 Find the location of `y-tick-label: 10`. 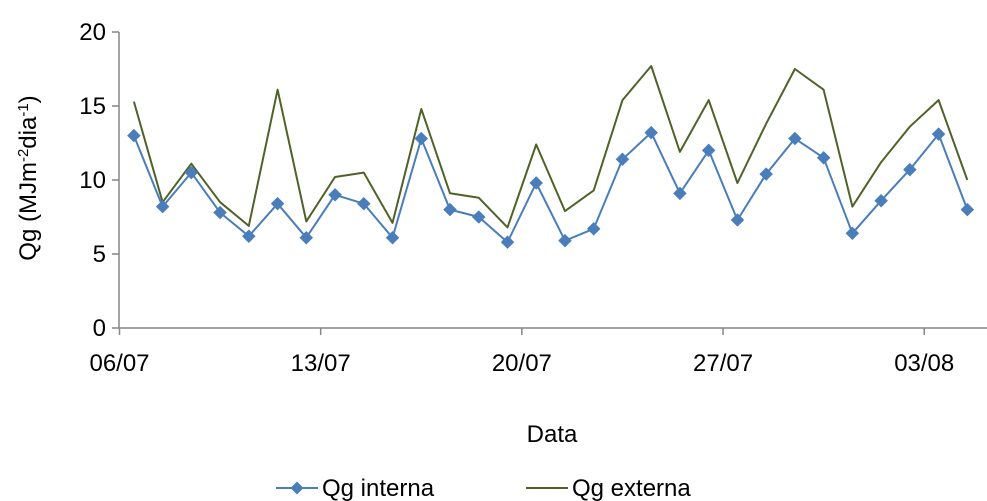

y-tick-label: 10 is located at coordinates (92, 180).